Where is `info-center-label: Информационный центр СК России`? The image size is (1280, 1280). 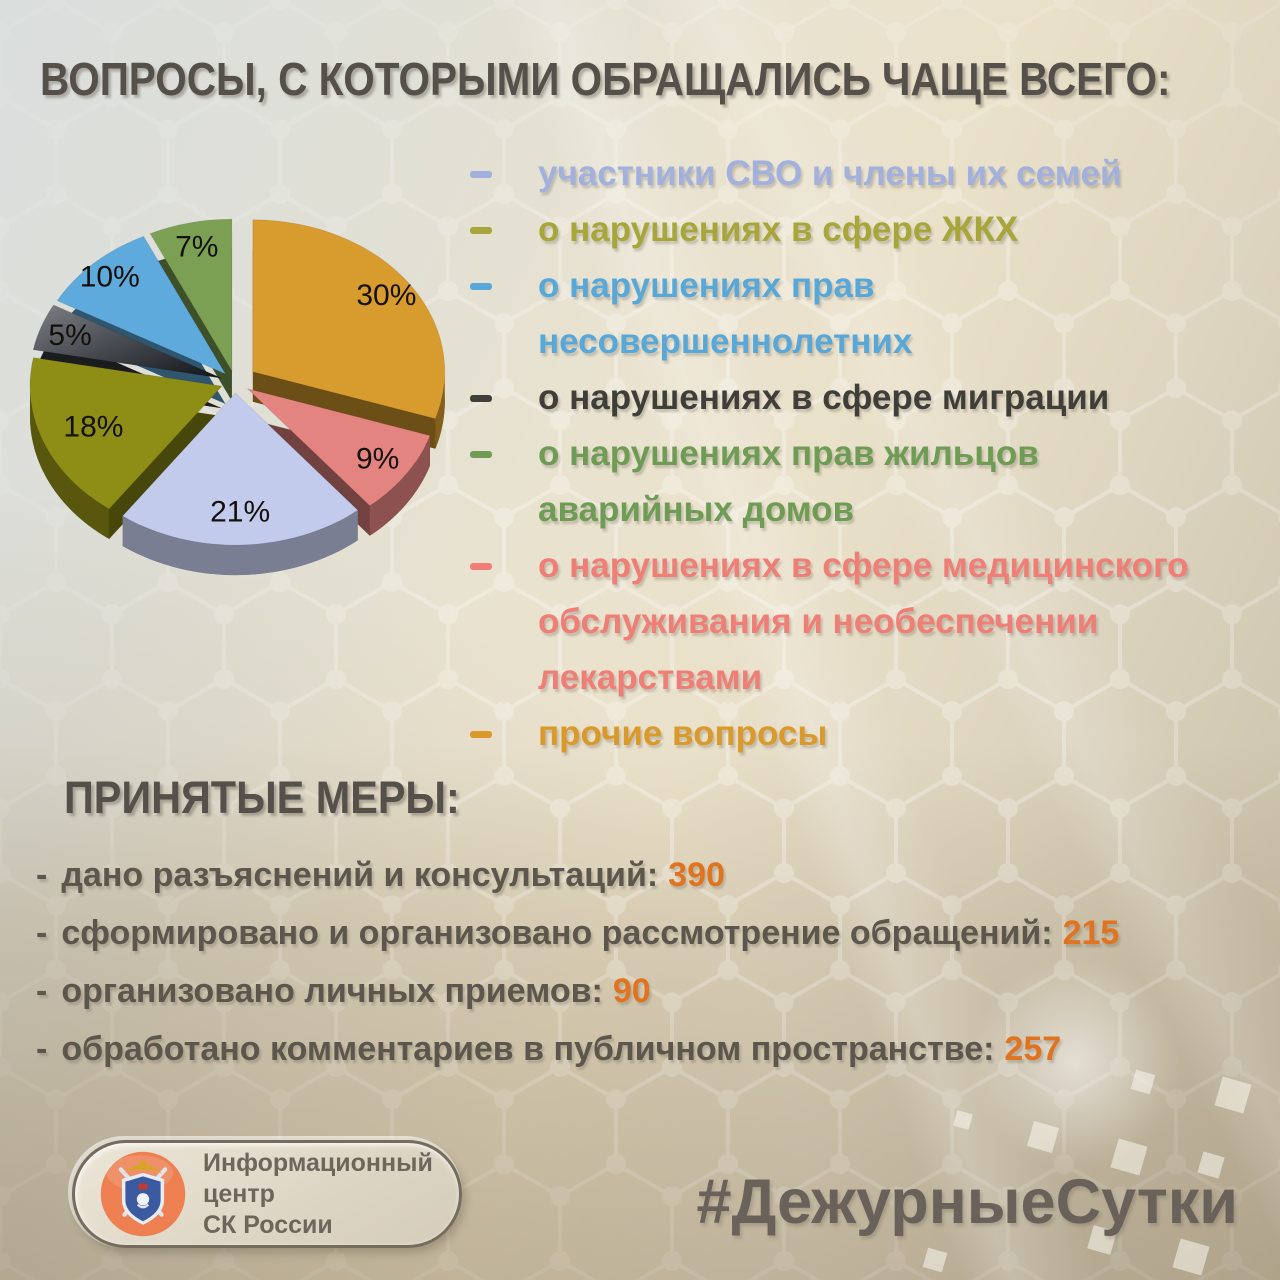 info-center-label: Информационный центр СК России is located at coordinates (331, 1194).